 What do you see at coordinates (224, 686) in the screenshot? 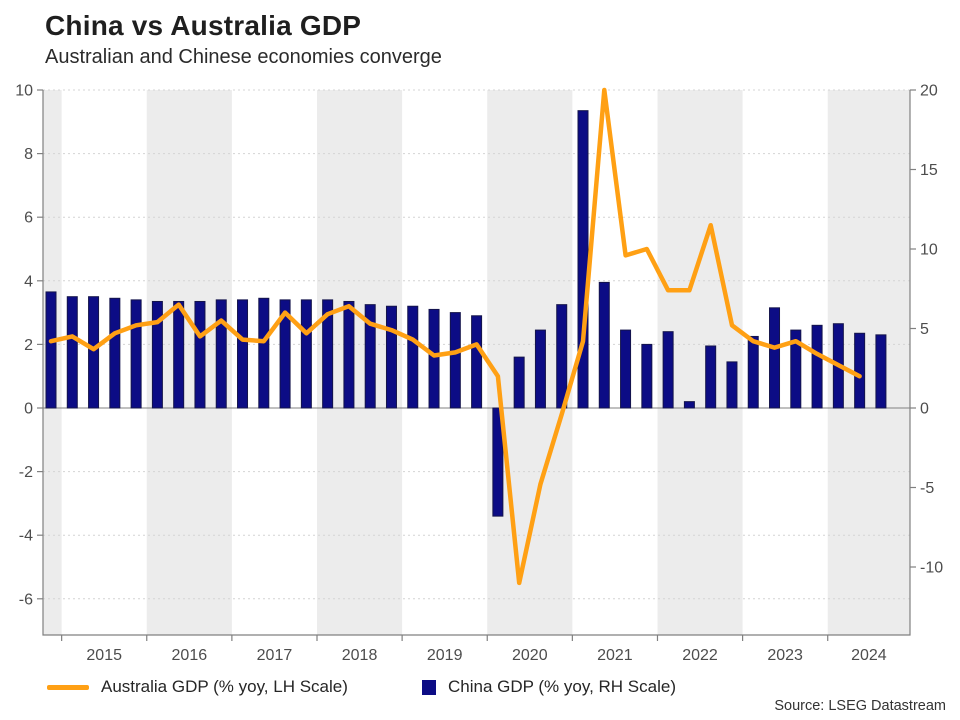
I see `legend-label-australia: Australia GDP (% yoy, LH Scale)` at bounding box center [224, 686].